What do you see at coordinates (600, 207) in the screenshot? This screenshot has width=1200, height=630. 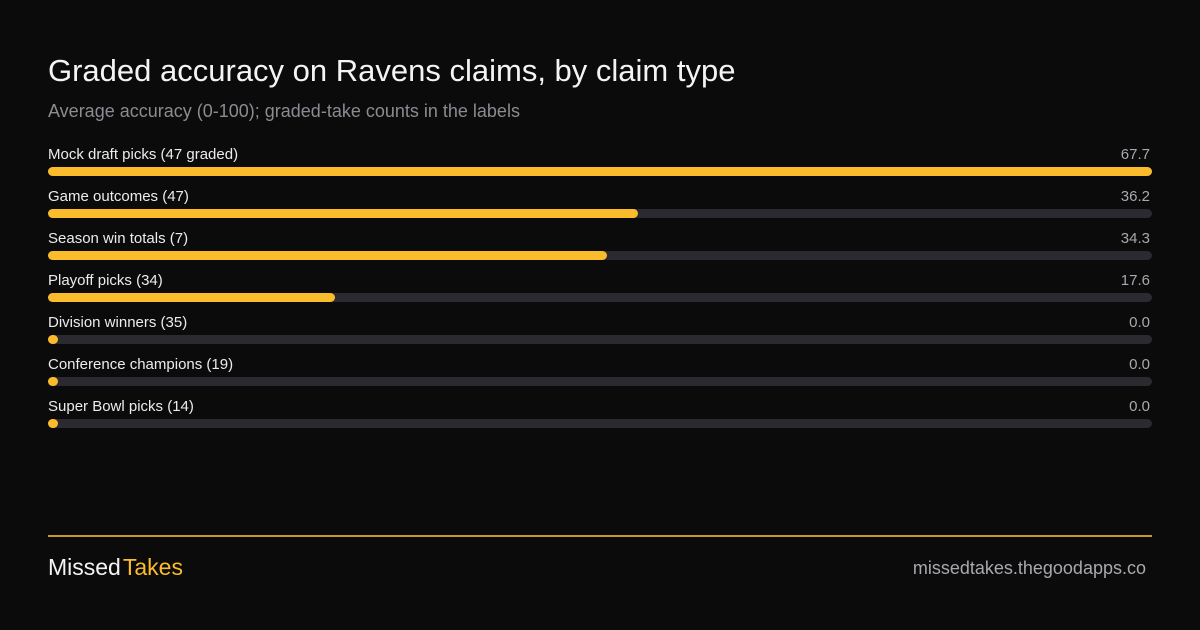 I see `bar-row: Game outcomes (47) 36.2` at bounding box center [600, 207].